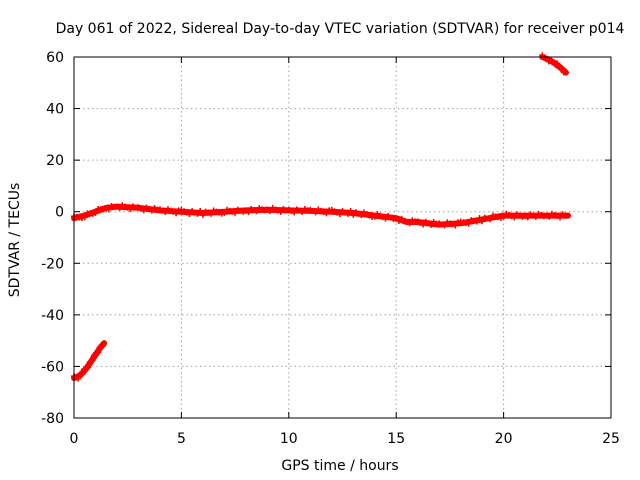 The image size is (640, 480). Describe the element at coordinates (181, 439) in the screenshot. I see `x-tick-label: 5` at that location.